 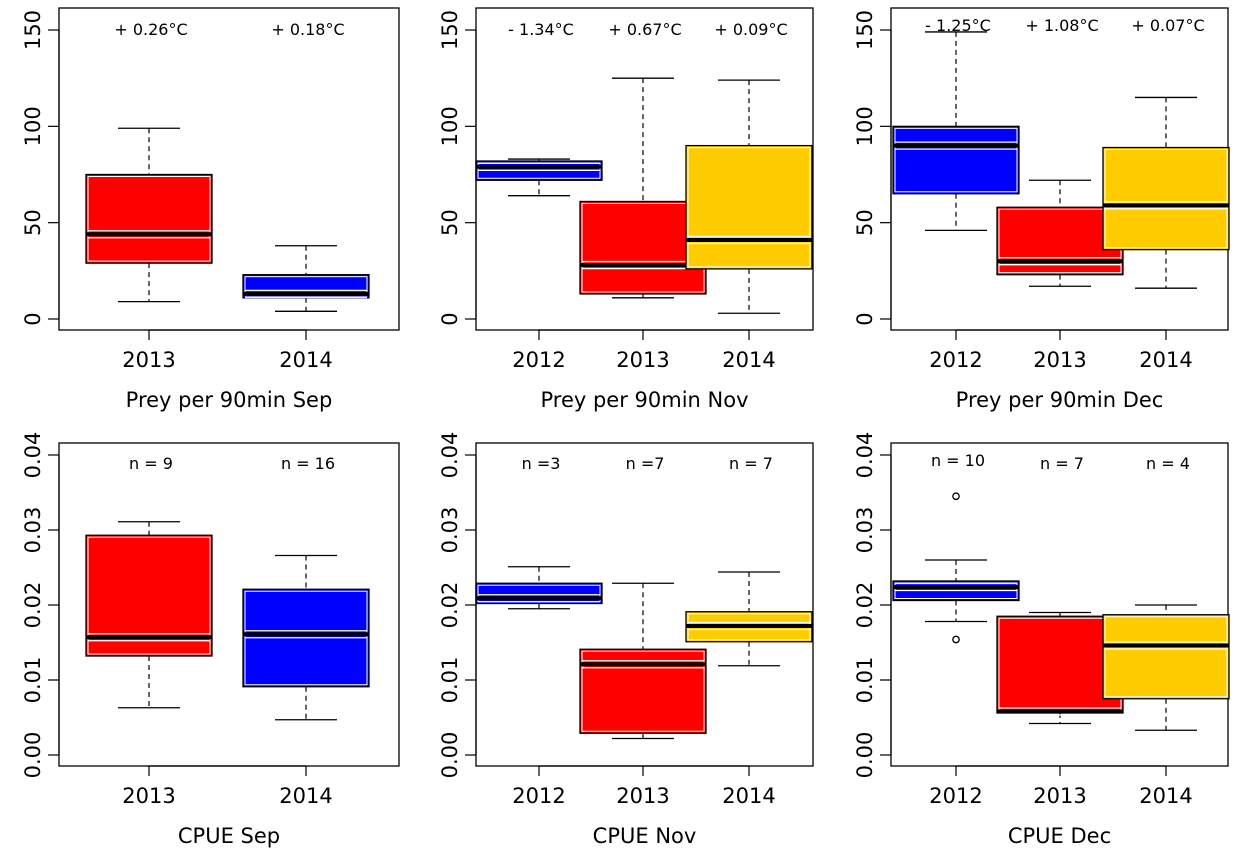 I want to click on panel-annotation: + 0.18°C, so click(x=307, y=29).